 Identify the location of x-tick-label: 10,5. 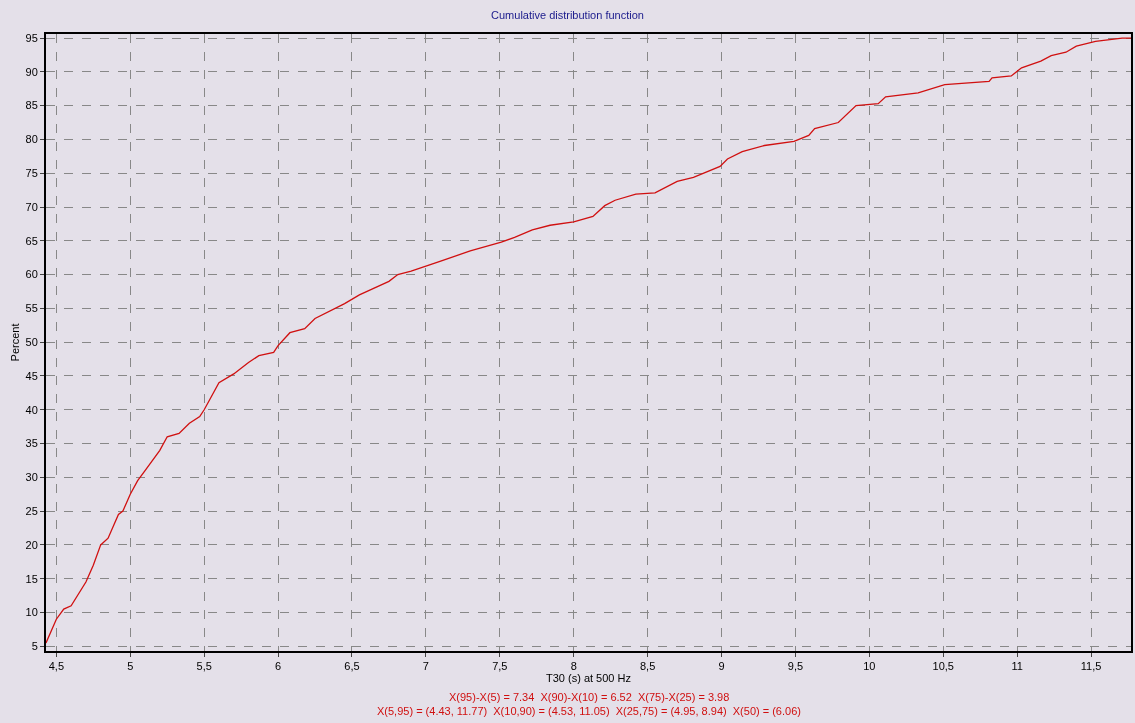
(943, 666).